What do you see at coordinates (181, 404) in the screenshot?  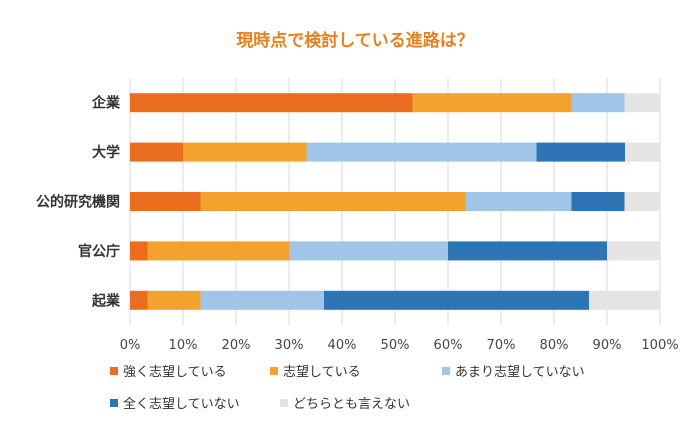 I see `legend-label: 全く志望していない` at bounding box center [181, 404].